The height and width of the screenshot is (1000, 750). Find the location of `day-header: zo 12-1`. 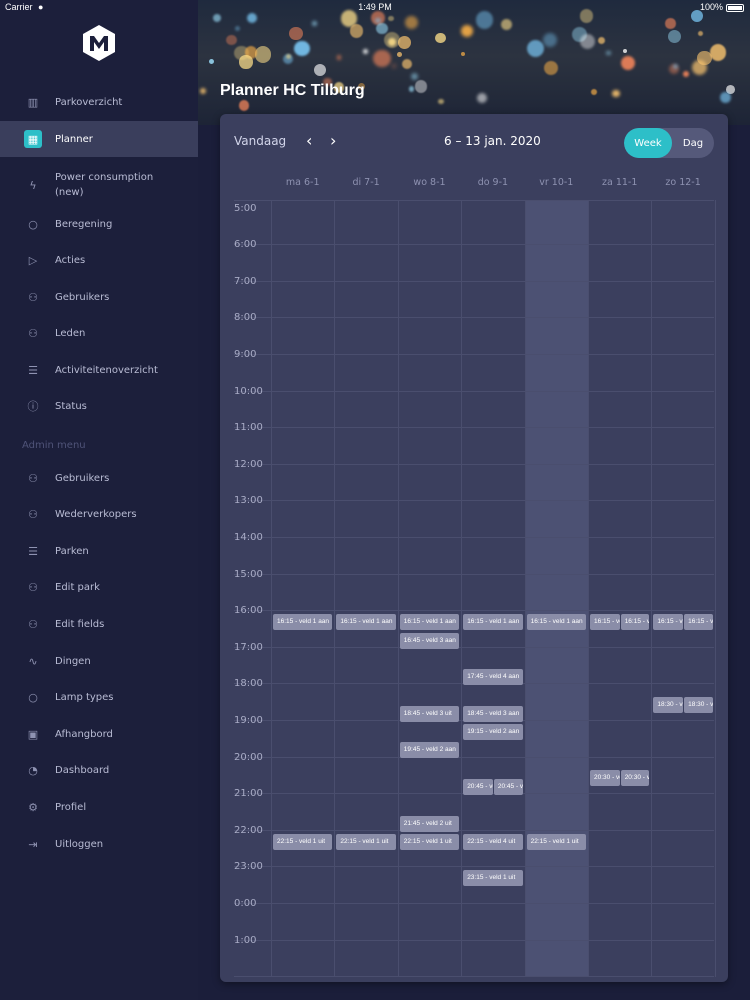

day-header: zo 12-1 is located at coordinates (683, 182).